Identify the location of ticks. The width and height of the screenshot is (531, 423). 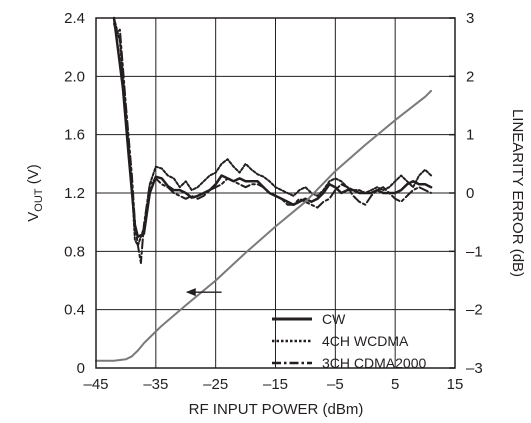
(452, 193).